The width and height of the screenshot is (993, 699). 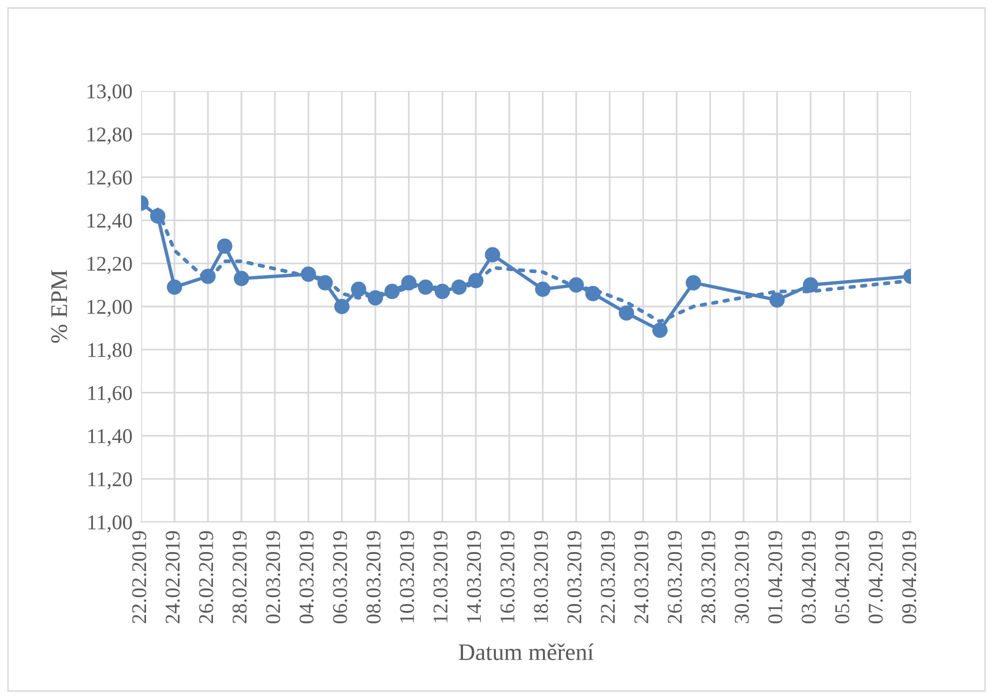 I want to click on x-tick-label: 20.03.2019, so click(x=574, y=577).